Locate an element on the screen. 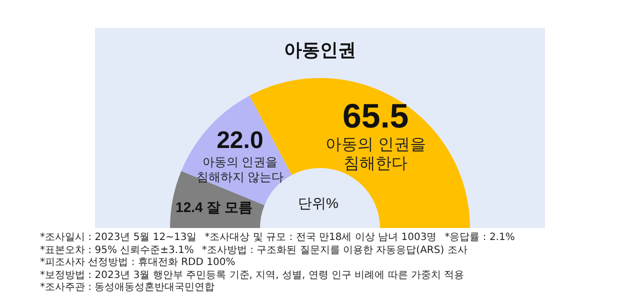 The image size is (640, 306). text: *보정방법 : 2023년 3월 행안부 주민등록 기준, 지역, 성별, 연령 인구 비례에 따른 가중치 적용 is located at coordinates (252, 276).